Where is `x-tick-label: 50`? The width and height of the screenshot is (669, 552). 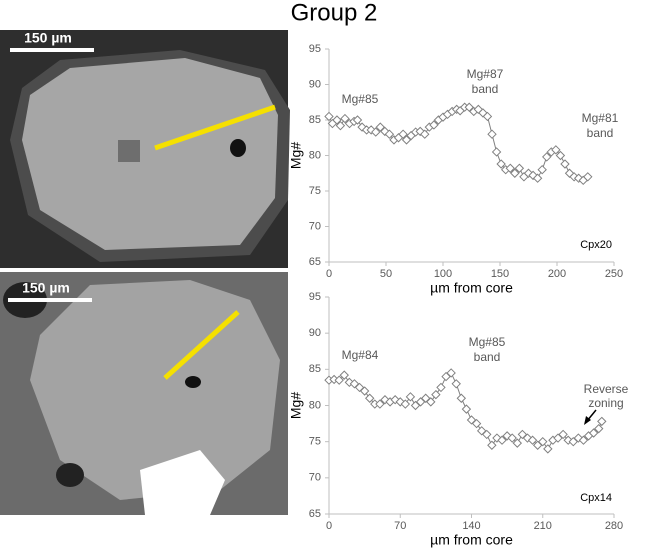 x-tick-label: 50 is located at coordinates (386, 274).